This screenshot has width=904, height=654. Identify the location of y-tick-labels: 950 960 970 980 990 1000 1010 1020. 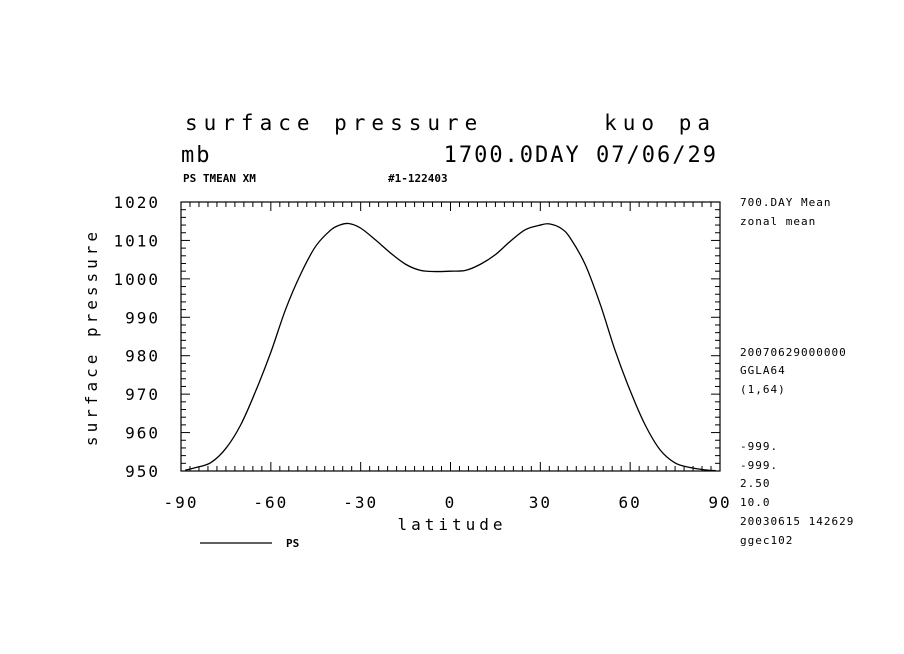
(136, 337).